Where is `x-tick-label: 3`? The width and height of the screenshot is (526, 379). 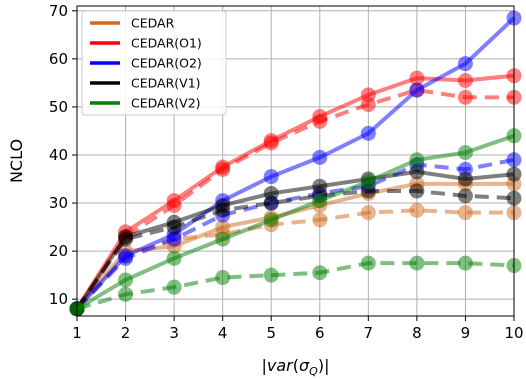
x-tick-label: 3 is located at coordinates (174, 333).